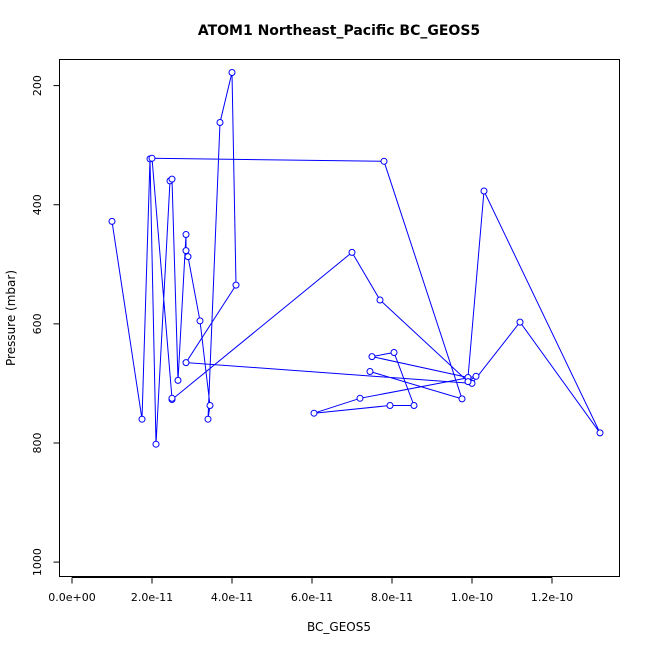 This screenshot has width=650, height=655. Describe the element at coordinates (37, 442) in the screenshot. I see `y-tick-label: 800` at that location.